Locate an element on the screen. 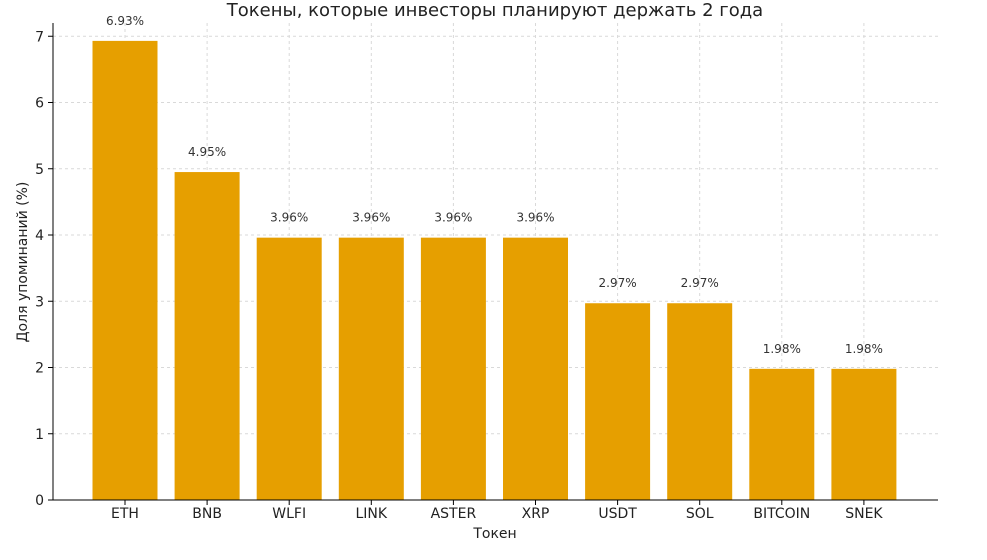 This screenshot has width=987, height=560. x-tick-label: BITCOIN is located at coordinates (781, 514).